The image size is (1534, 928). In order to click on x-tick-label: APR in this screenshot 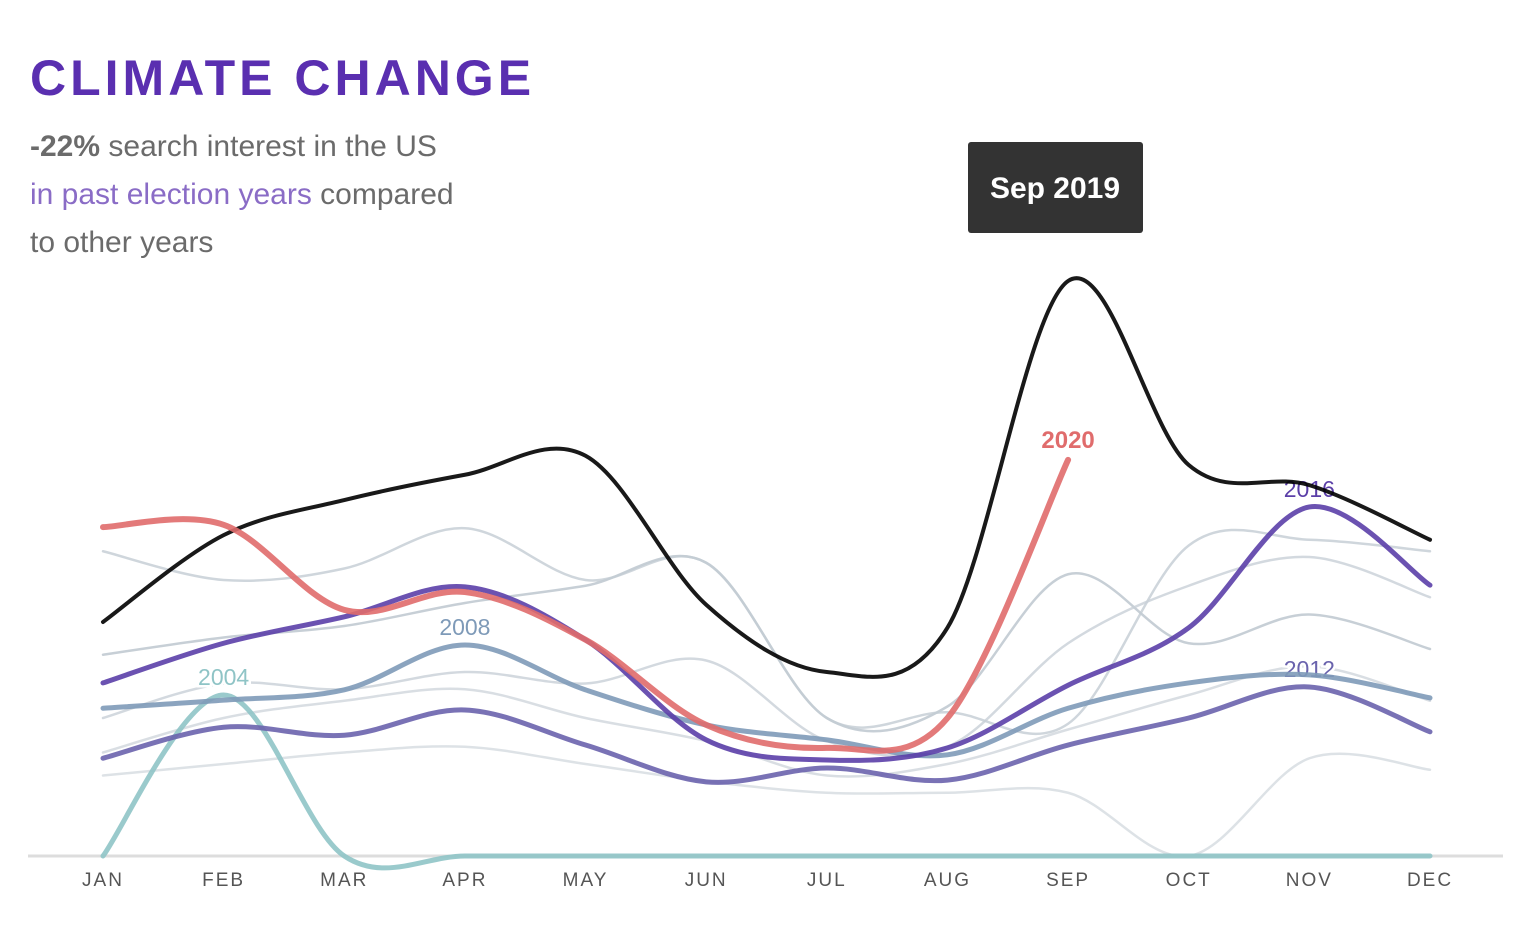, I will do `click(464, 880)`.